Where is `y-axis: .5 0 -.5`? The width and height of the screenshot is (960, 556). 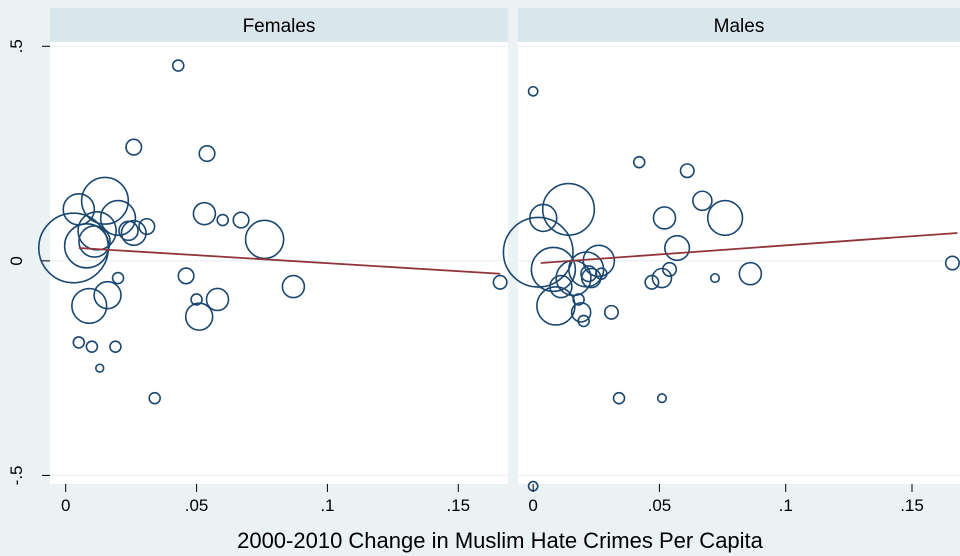 y-axis: .5 0 -.5 is located at coordinates (28, 262).